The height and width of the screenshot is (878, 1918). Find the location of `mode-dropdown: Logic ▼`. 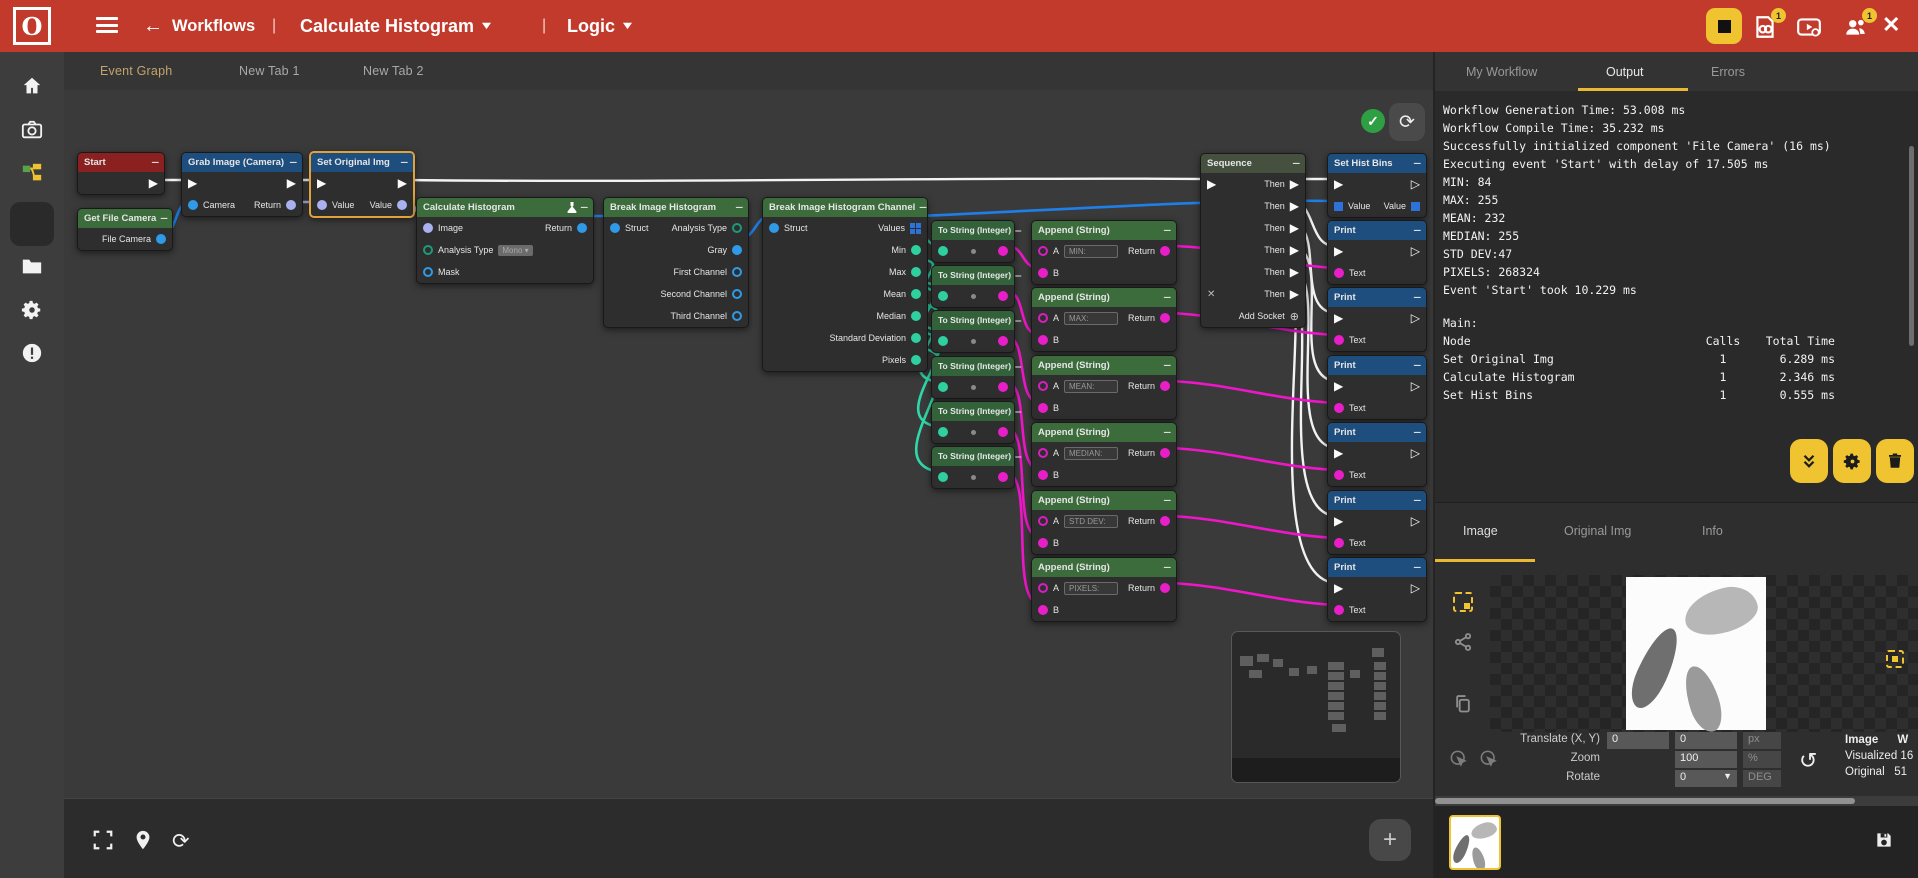

mode-dropdown: Logic ▼ is located at coordinates (601, 25).